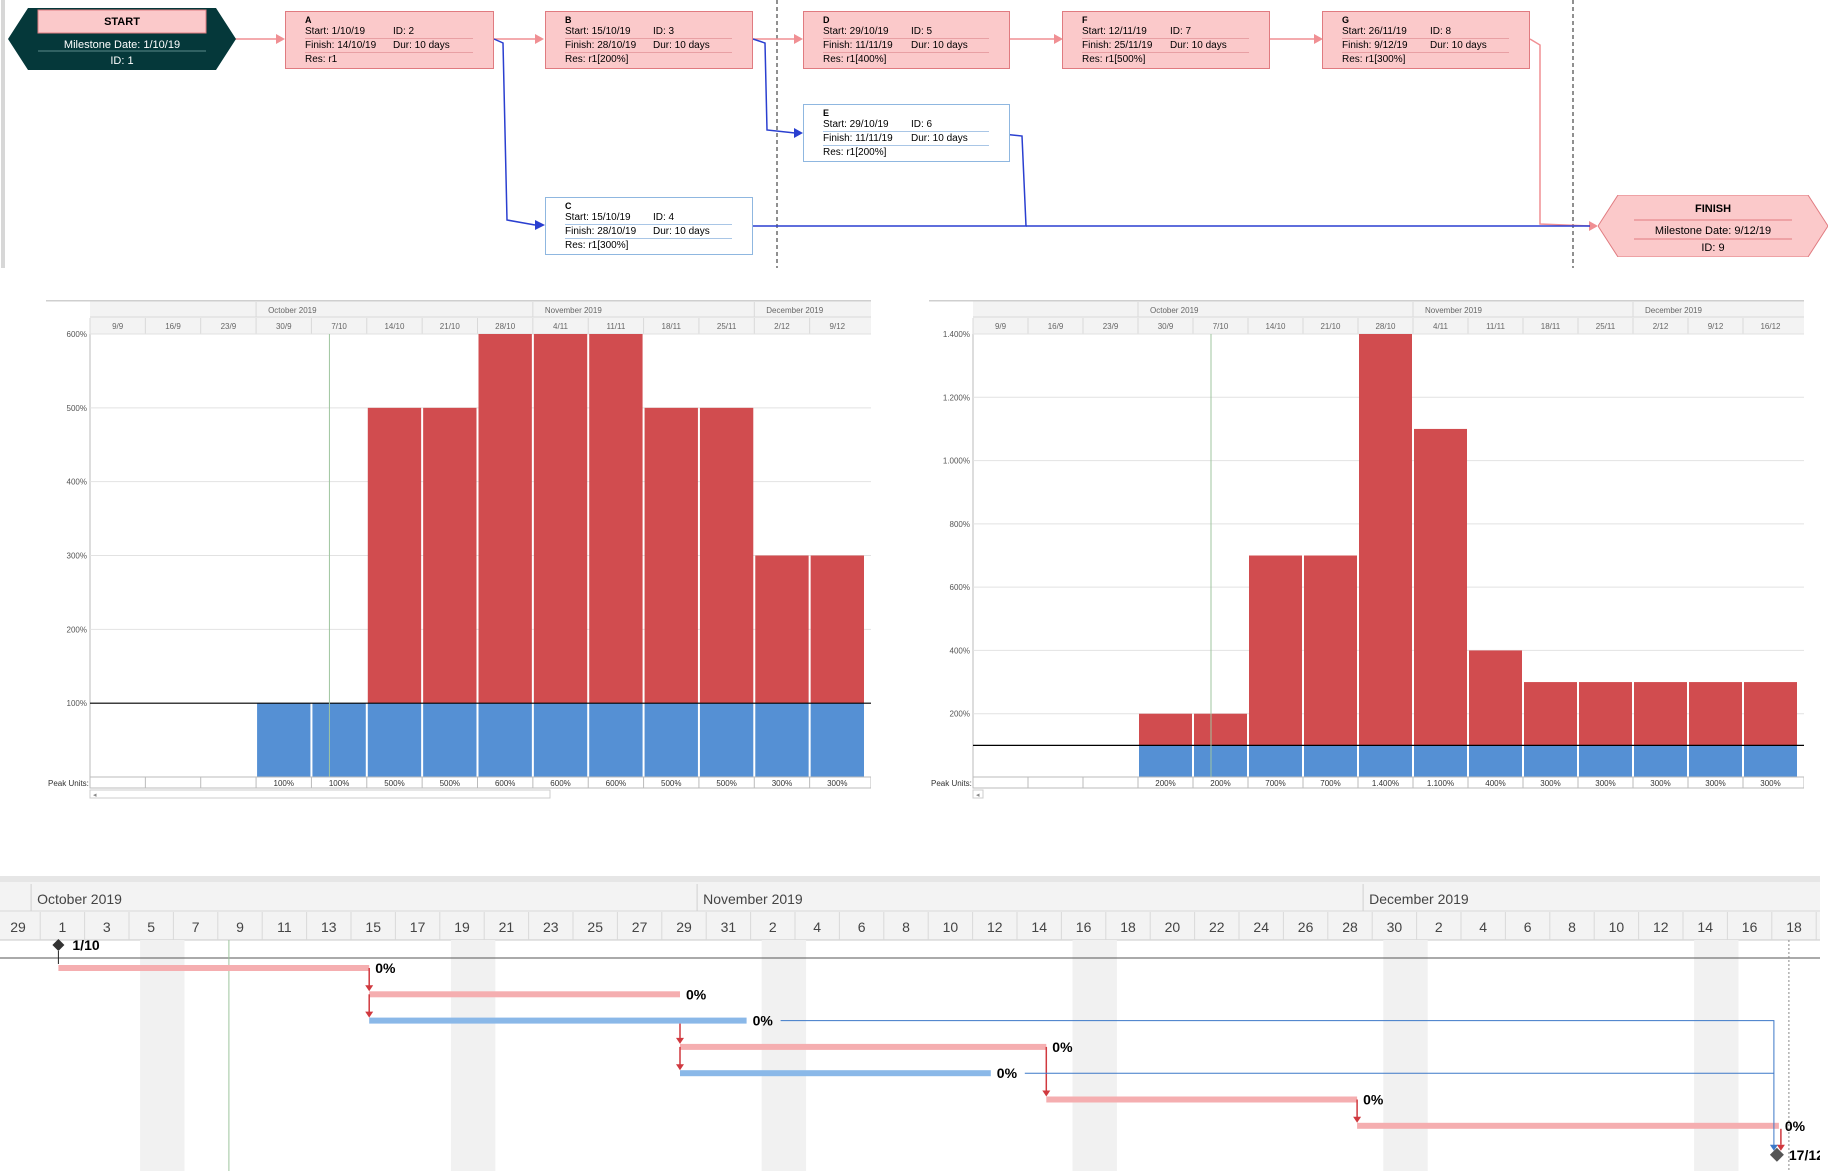  Describe the element at coordinates (1346, 20) in the screenshot. I see `task-name: G` at that location.